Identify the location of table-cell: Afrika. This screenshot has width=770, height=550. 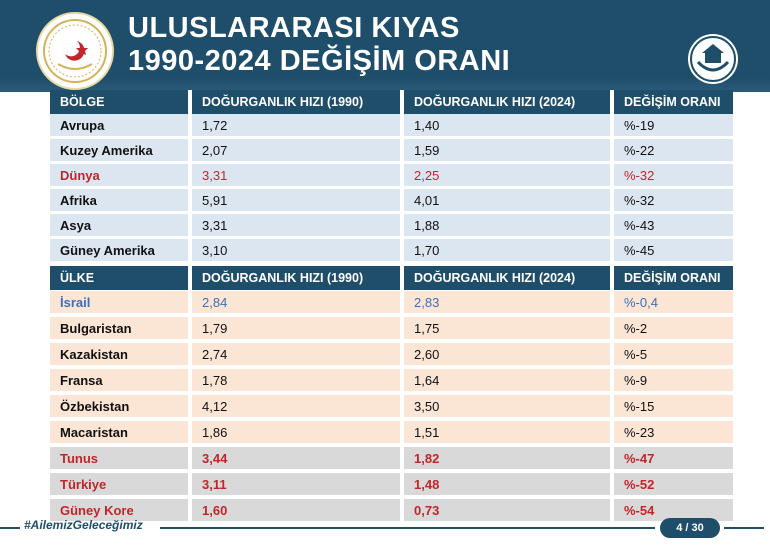
(119, 201).